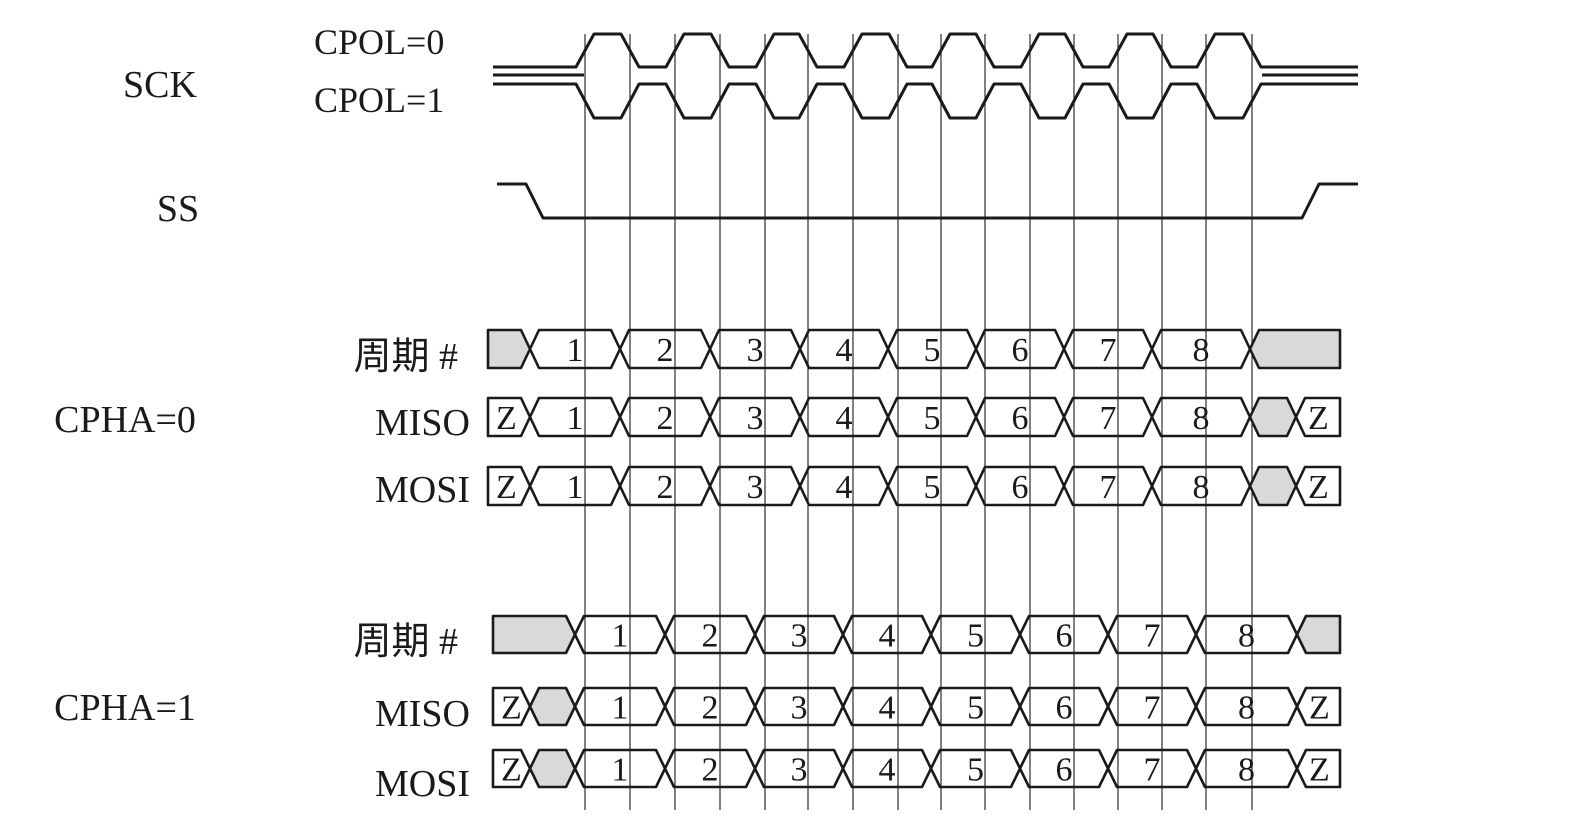 The height and width of the screenshot is (828, 1592). Describe the element at coordinates (405, 357) in the screenshot. I see `cpha0-cycle-label: 周期 #` at that location.